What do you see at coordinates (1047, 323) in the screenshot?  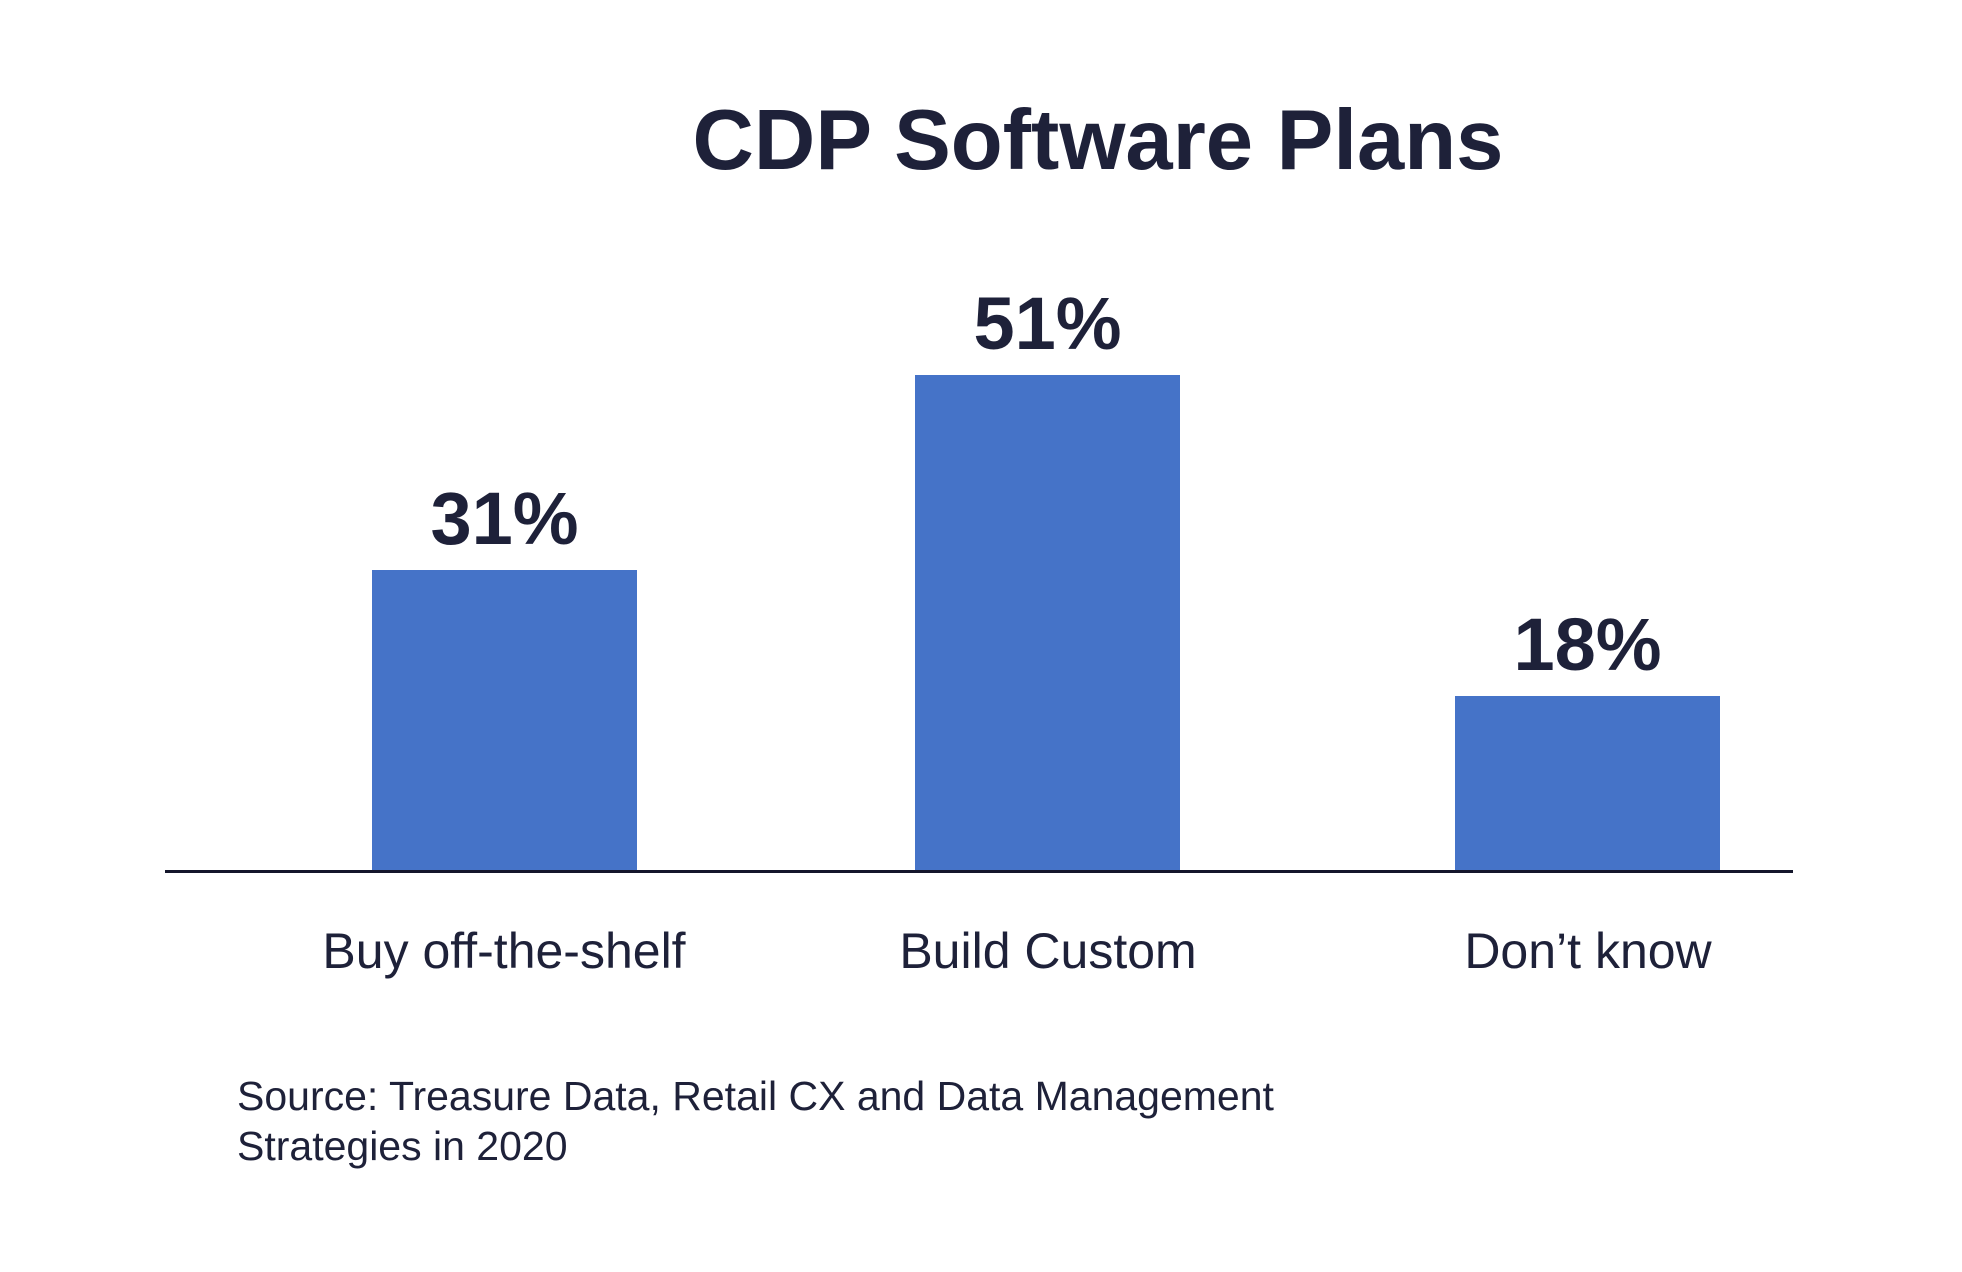 I see `value-label-build-custom: 51%` at bounding box center [1047, 323].